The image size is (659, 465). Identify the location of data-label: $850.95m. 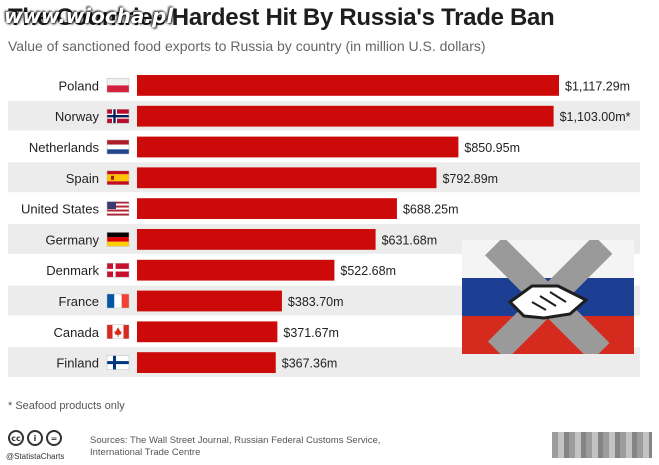
(492, 148).